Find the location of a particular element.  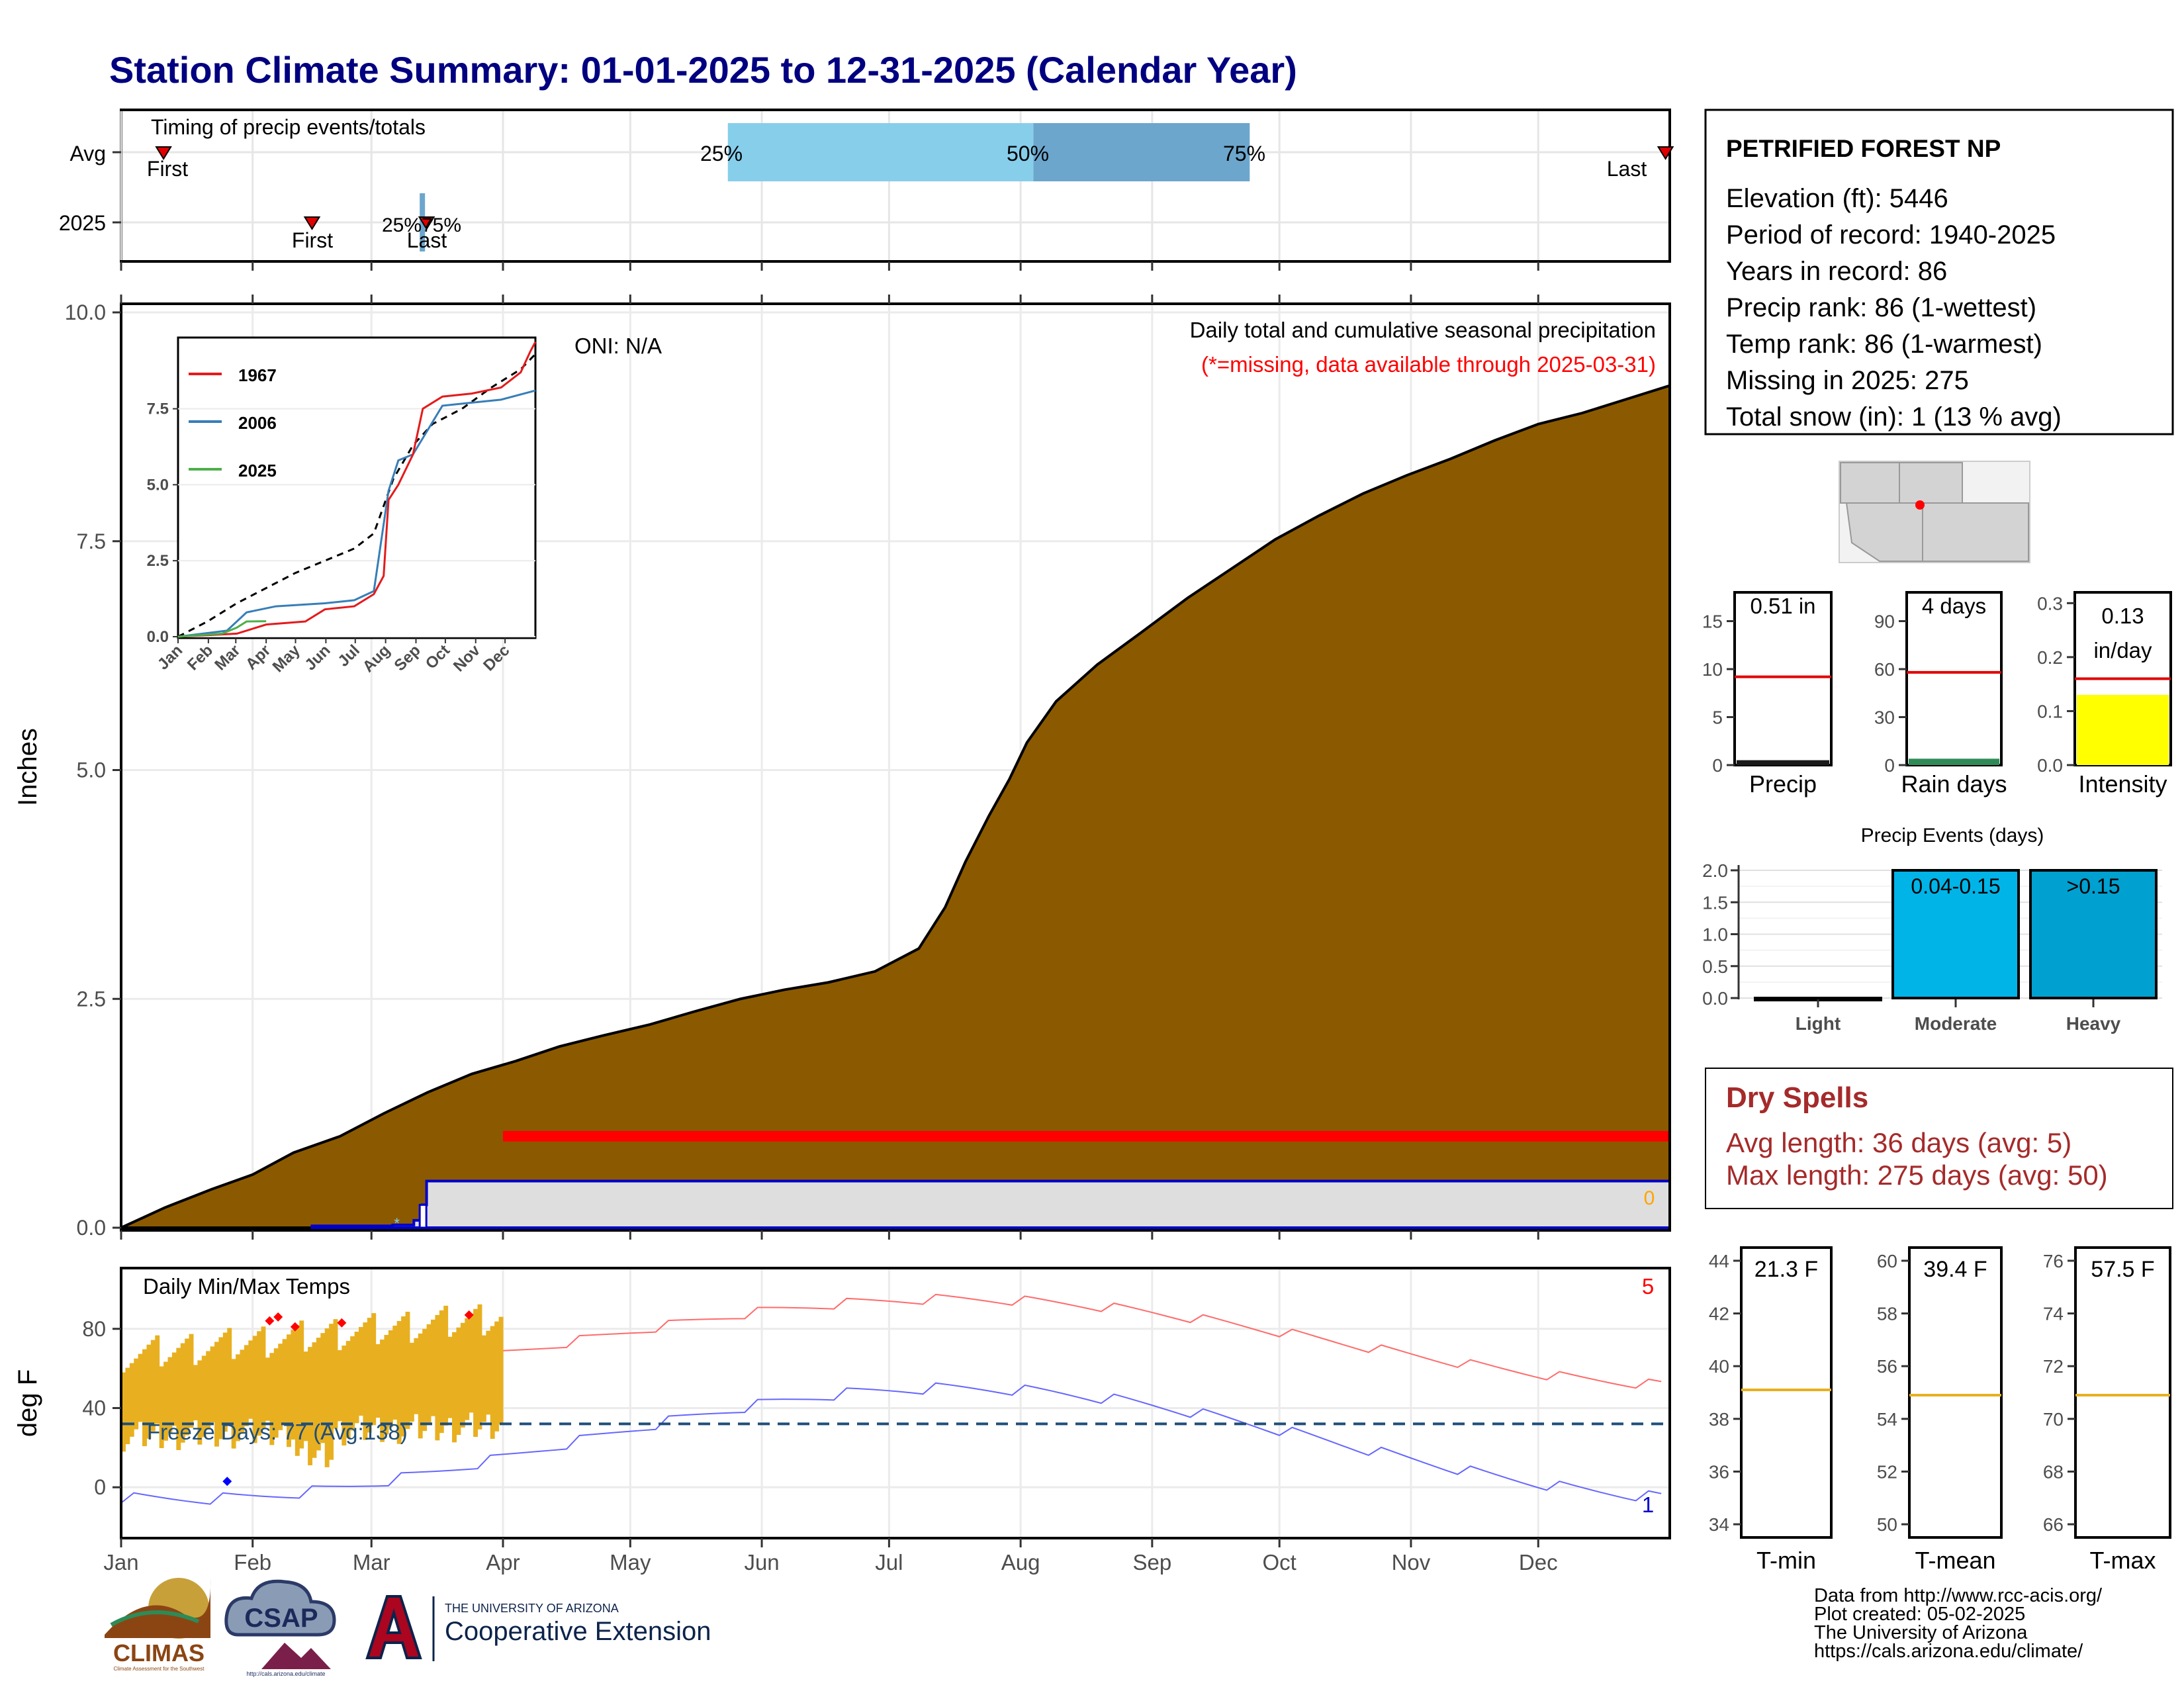

temp-summary-ytick-label-2-4: 74 is located at coordinates (2053, 1314).